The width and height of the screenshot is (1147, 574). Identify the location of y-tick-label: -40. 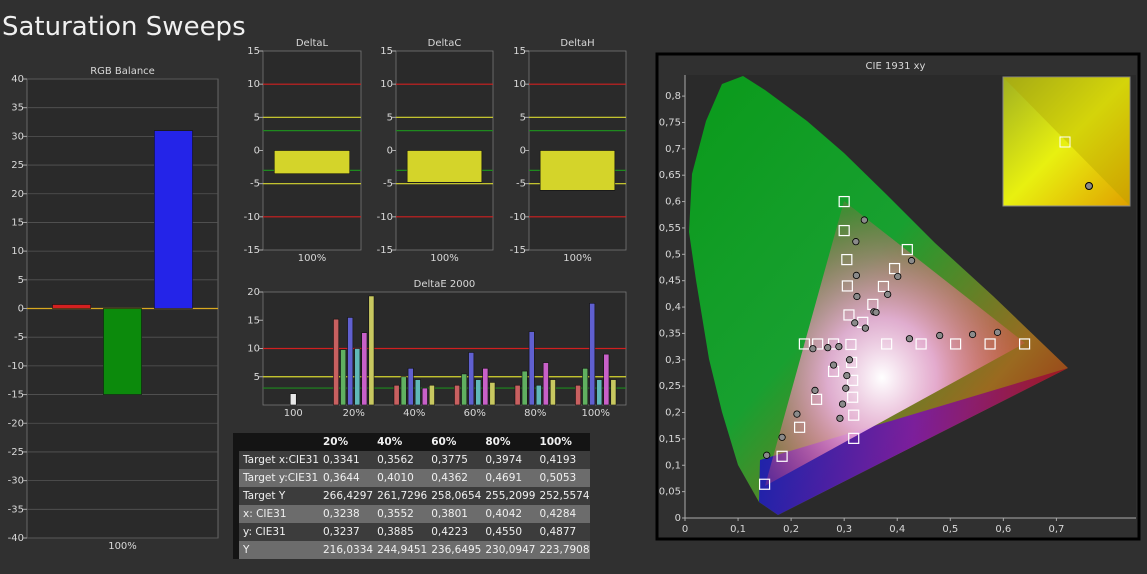
(16, 538).